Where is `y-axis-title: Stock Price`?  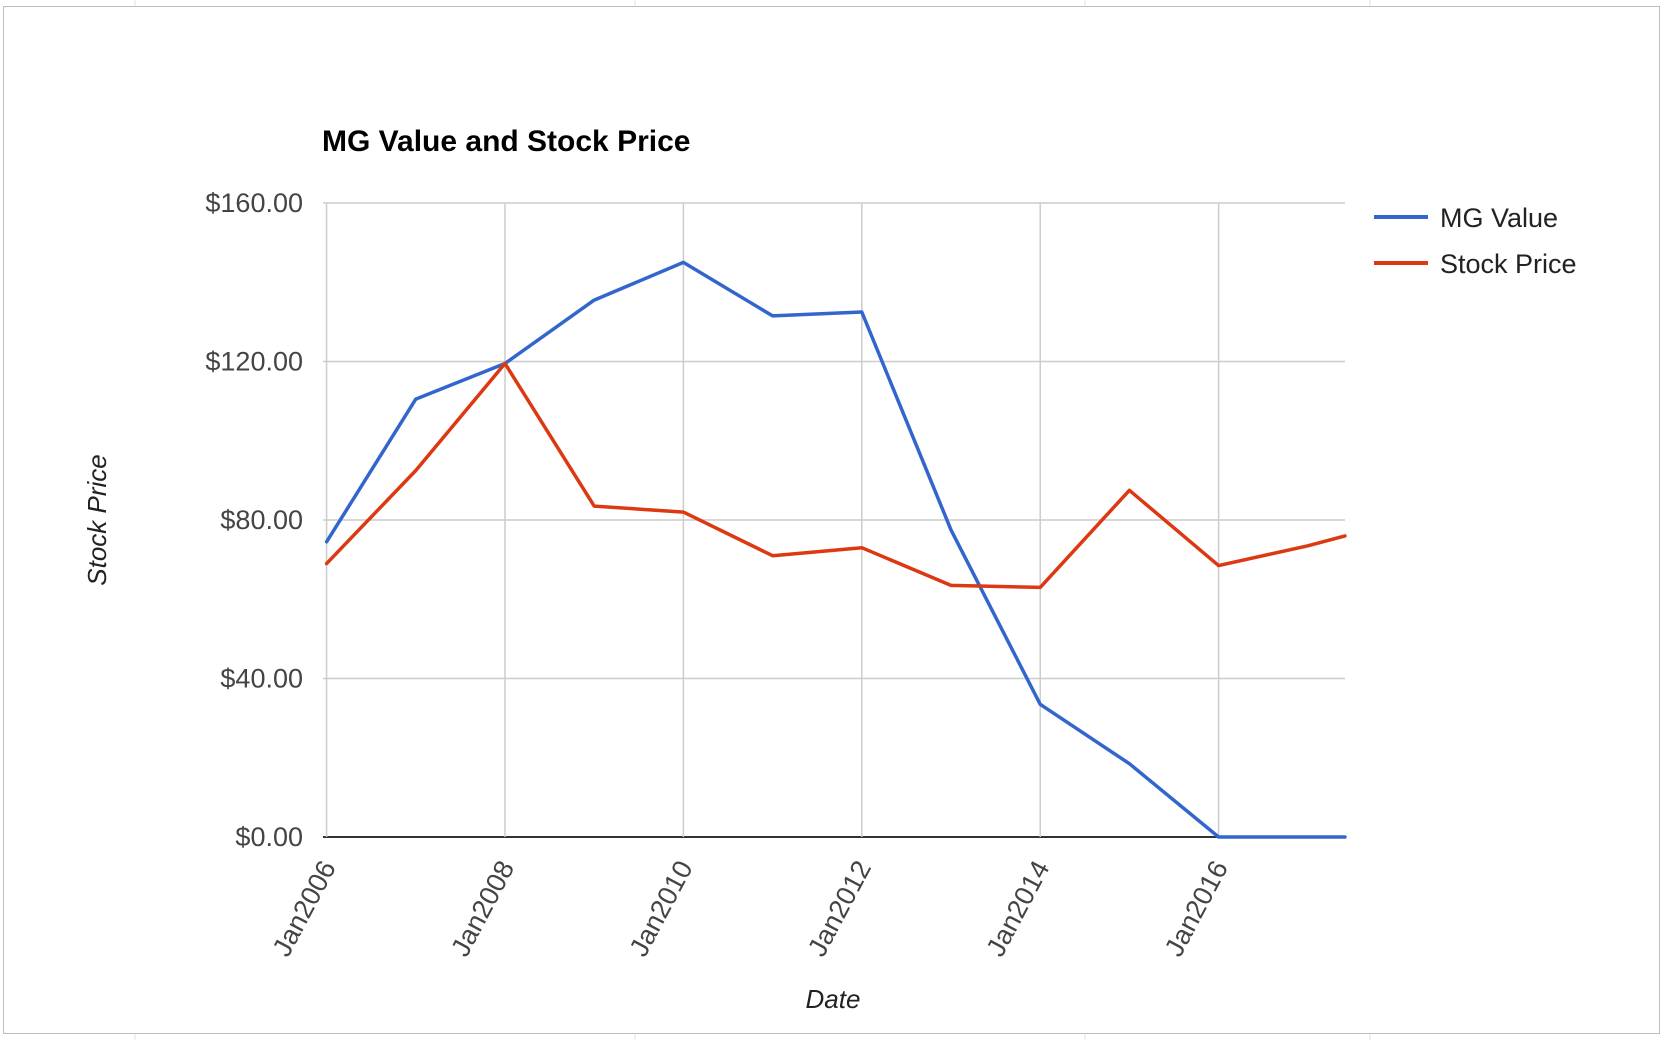
y-axis-title: Stock Price is located at coordinates (97, 520).